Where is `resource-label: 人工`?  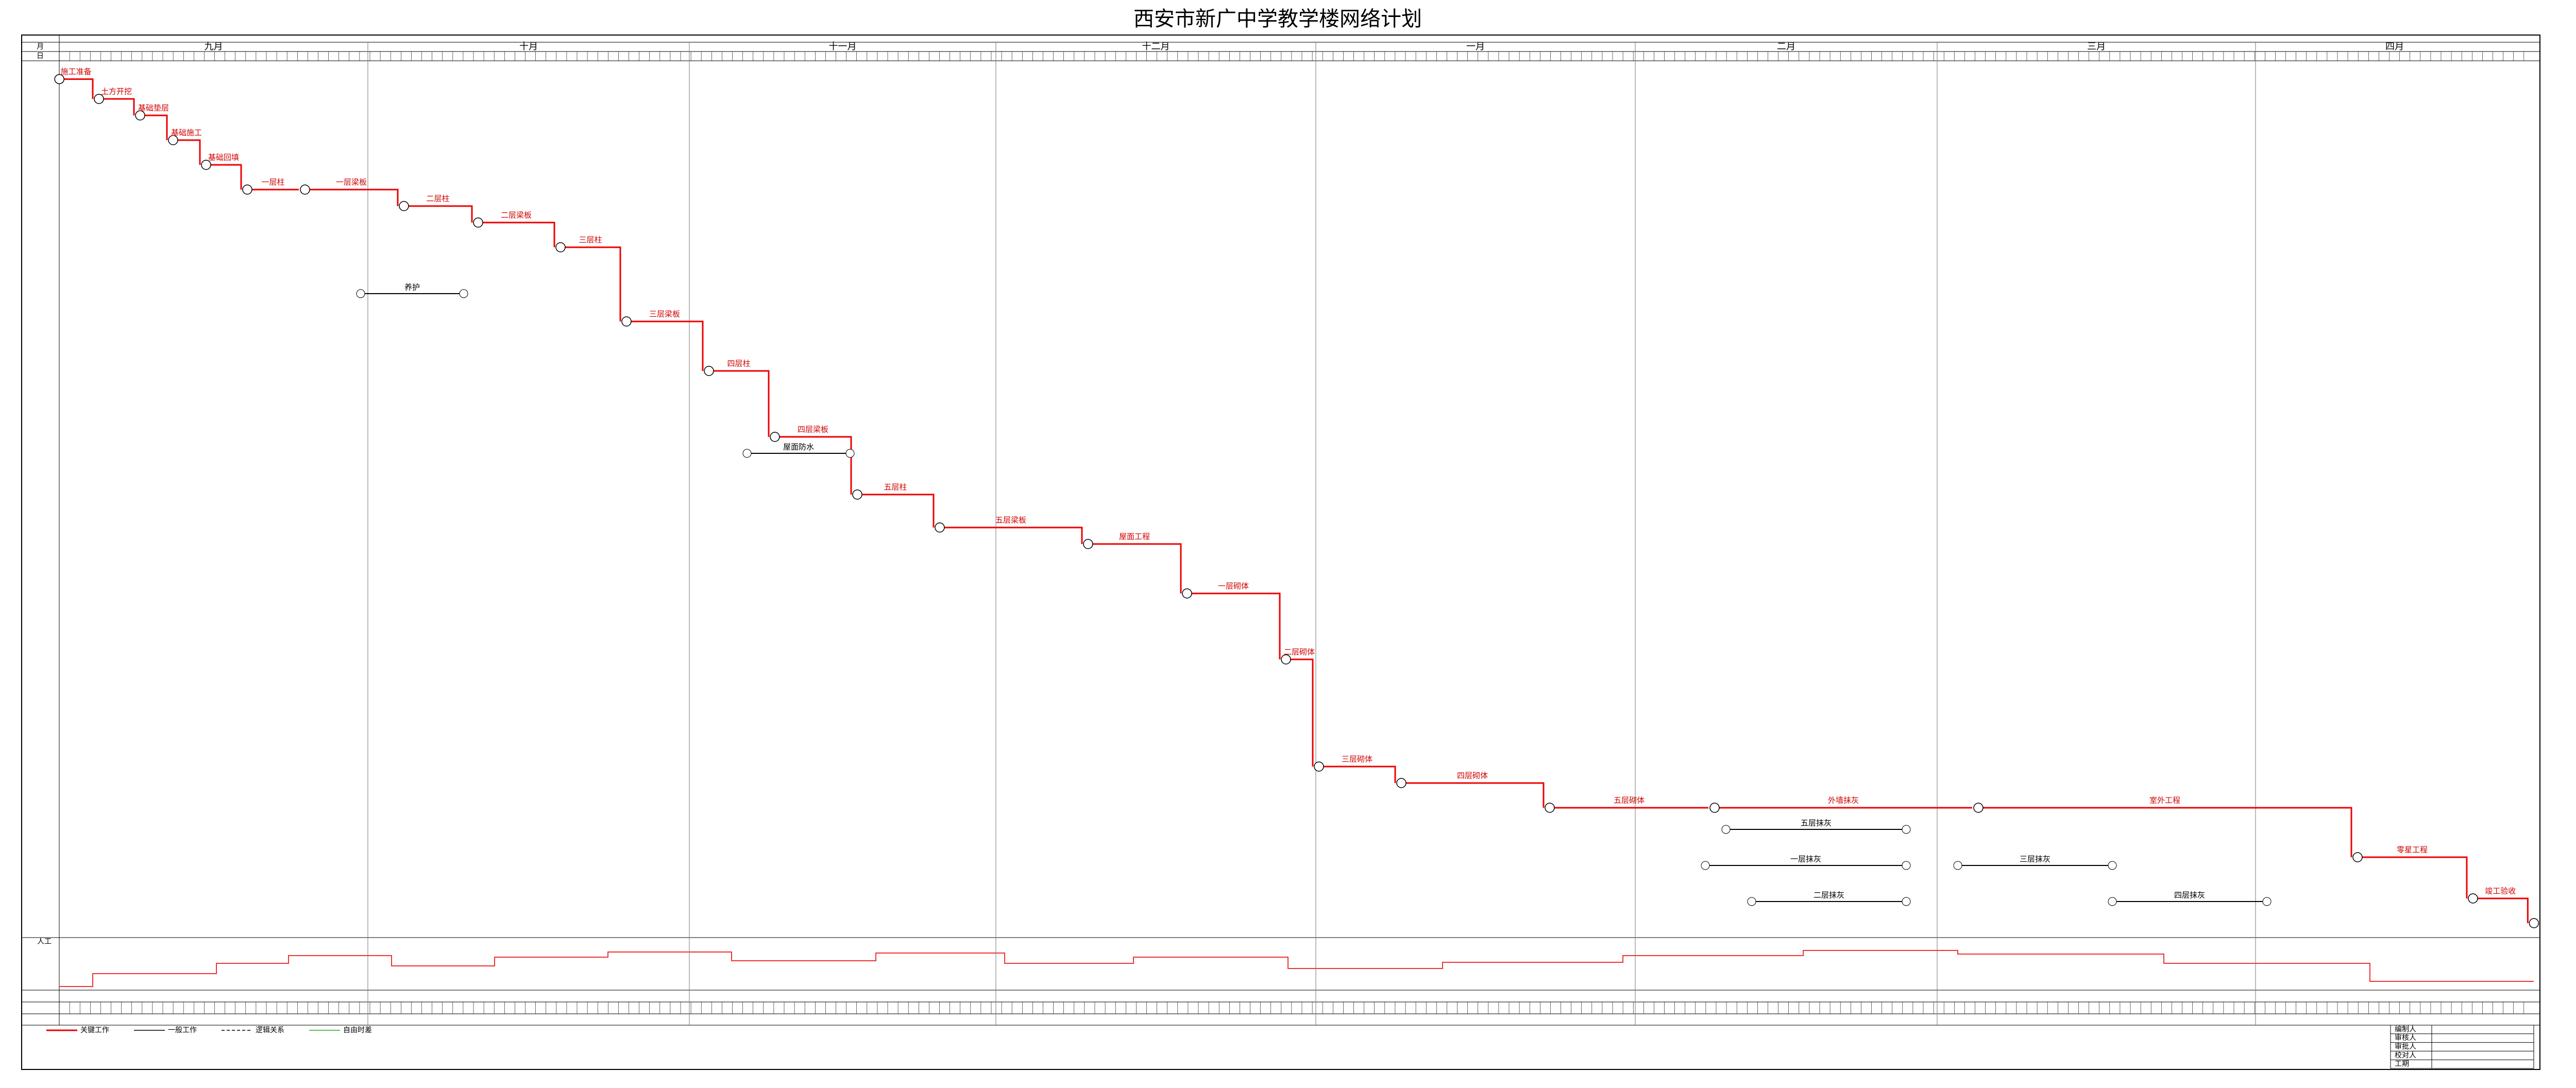
resource-label: 人工 is located at coordinates (44, 942).